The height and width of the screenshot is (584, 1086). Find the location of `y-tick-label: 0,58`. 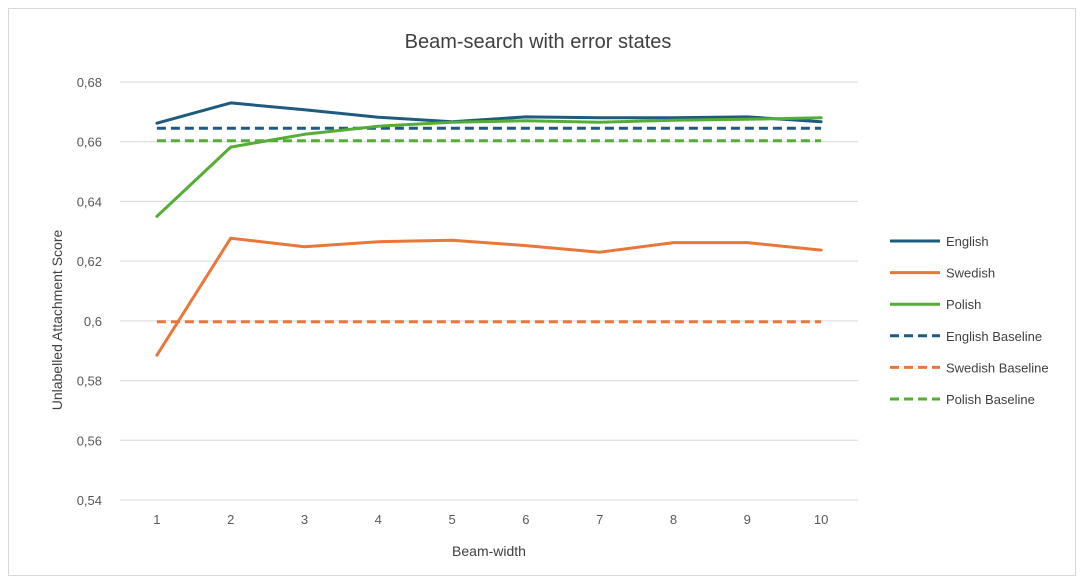

y-tick-label: 0,58 is located at coordinates (89, 381).